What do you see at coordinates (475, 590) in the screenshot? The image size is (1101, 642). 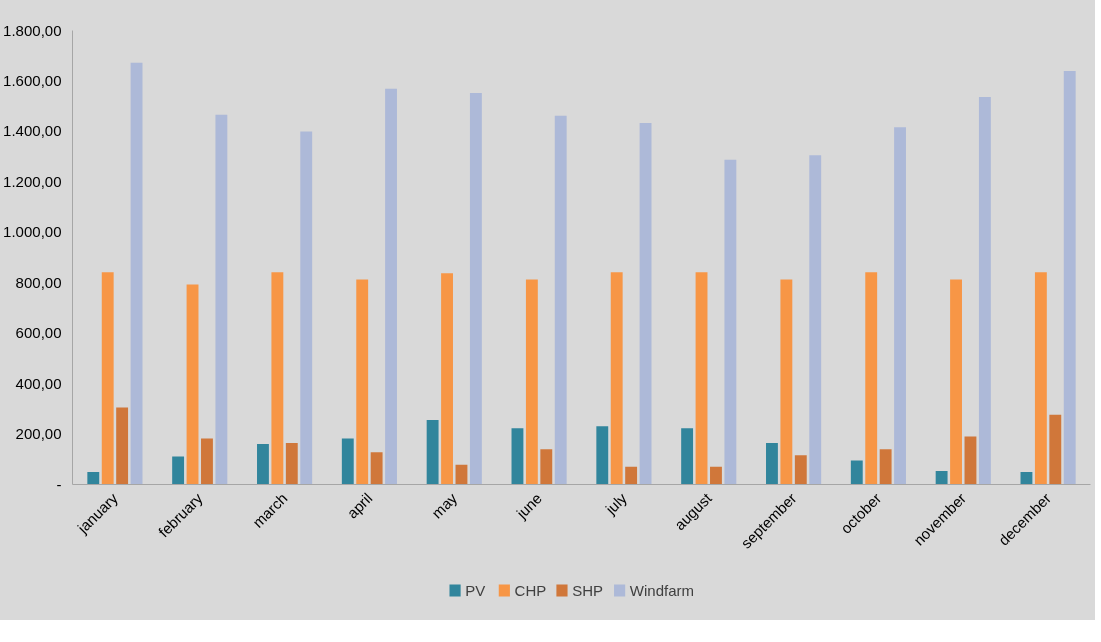 I see `legend-label: PV` at bounding box center [475, 590].